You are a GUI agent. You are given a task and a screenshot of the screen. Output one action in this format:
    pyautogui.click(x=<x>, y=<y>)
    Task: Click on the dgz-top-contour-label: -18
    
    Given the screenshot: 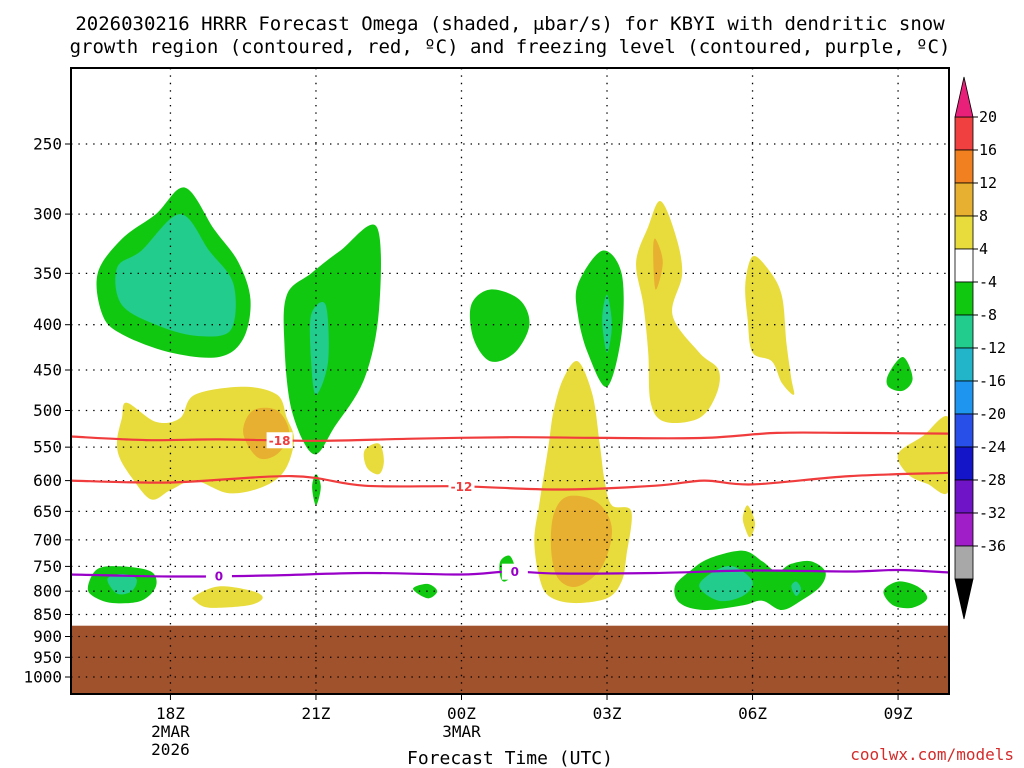 What is the action you would take?
    pyautogui.click(x=280, y=441)
    